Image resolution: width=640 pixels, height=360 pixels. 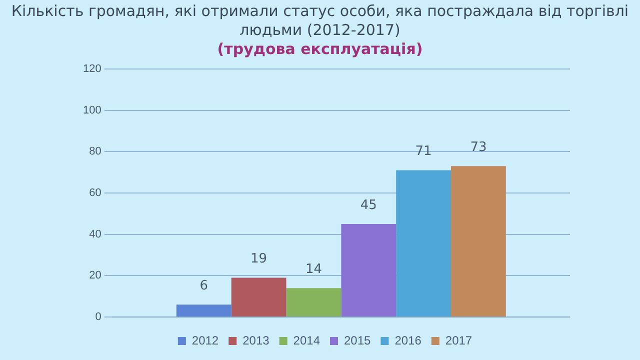 What do you see at coordinates (368, 205) in the screenshot?
I see `data-label: 45` at bounding box center [368, 205].